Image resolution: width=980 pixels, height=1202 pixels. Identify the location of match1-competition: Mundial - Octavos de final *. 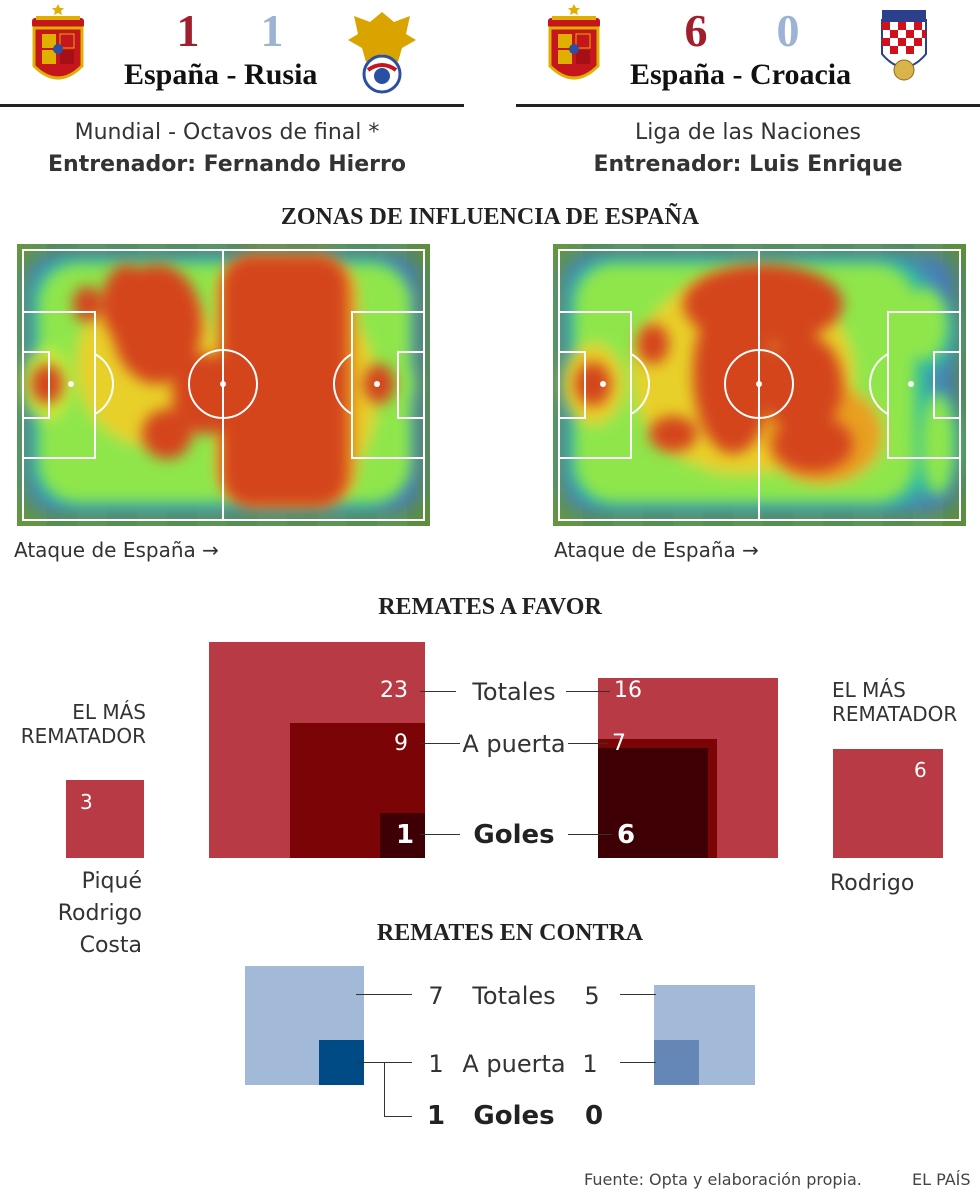
(227, 132).